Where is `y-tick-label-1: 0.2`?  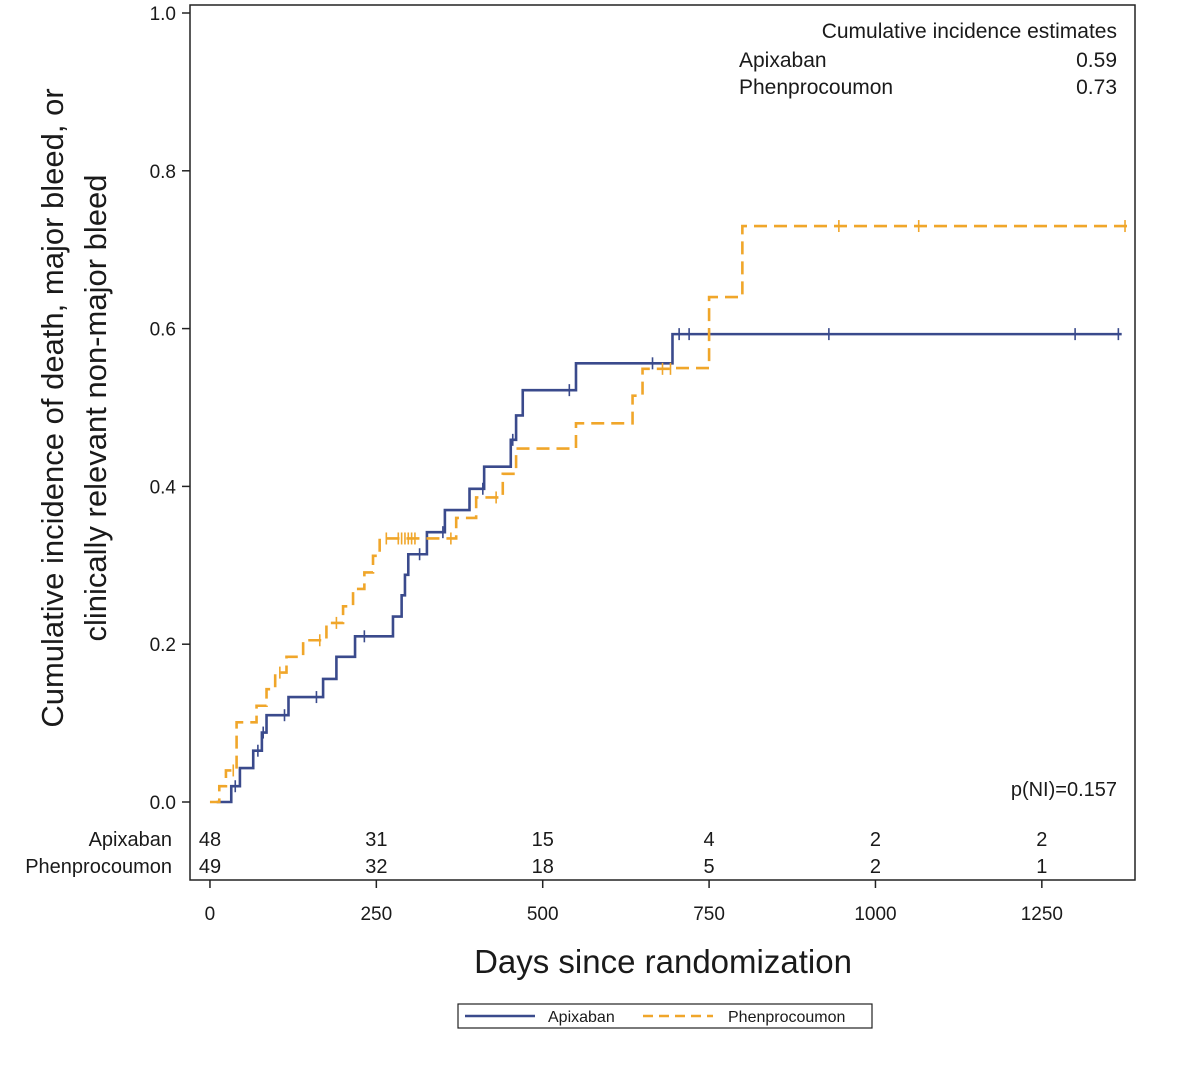 y-tick-label-1: 0.2 is located at coordinates (163, 645).